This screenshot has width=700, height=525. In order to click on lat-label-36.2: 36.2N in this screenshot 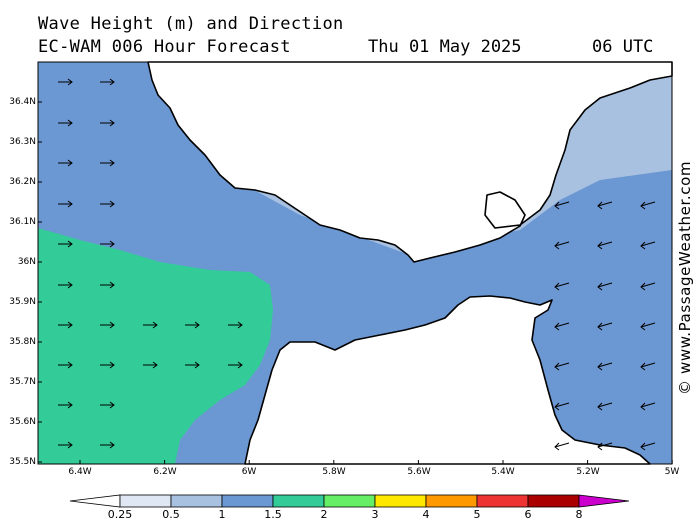, I will do `click(22, 182)`.